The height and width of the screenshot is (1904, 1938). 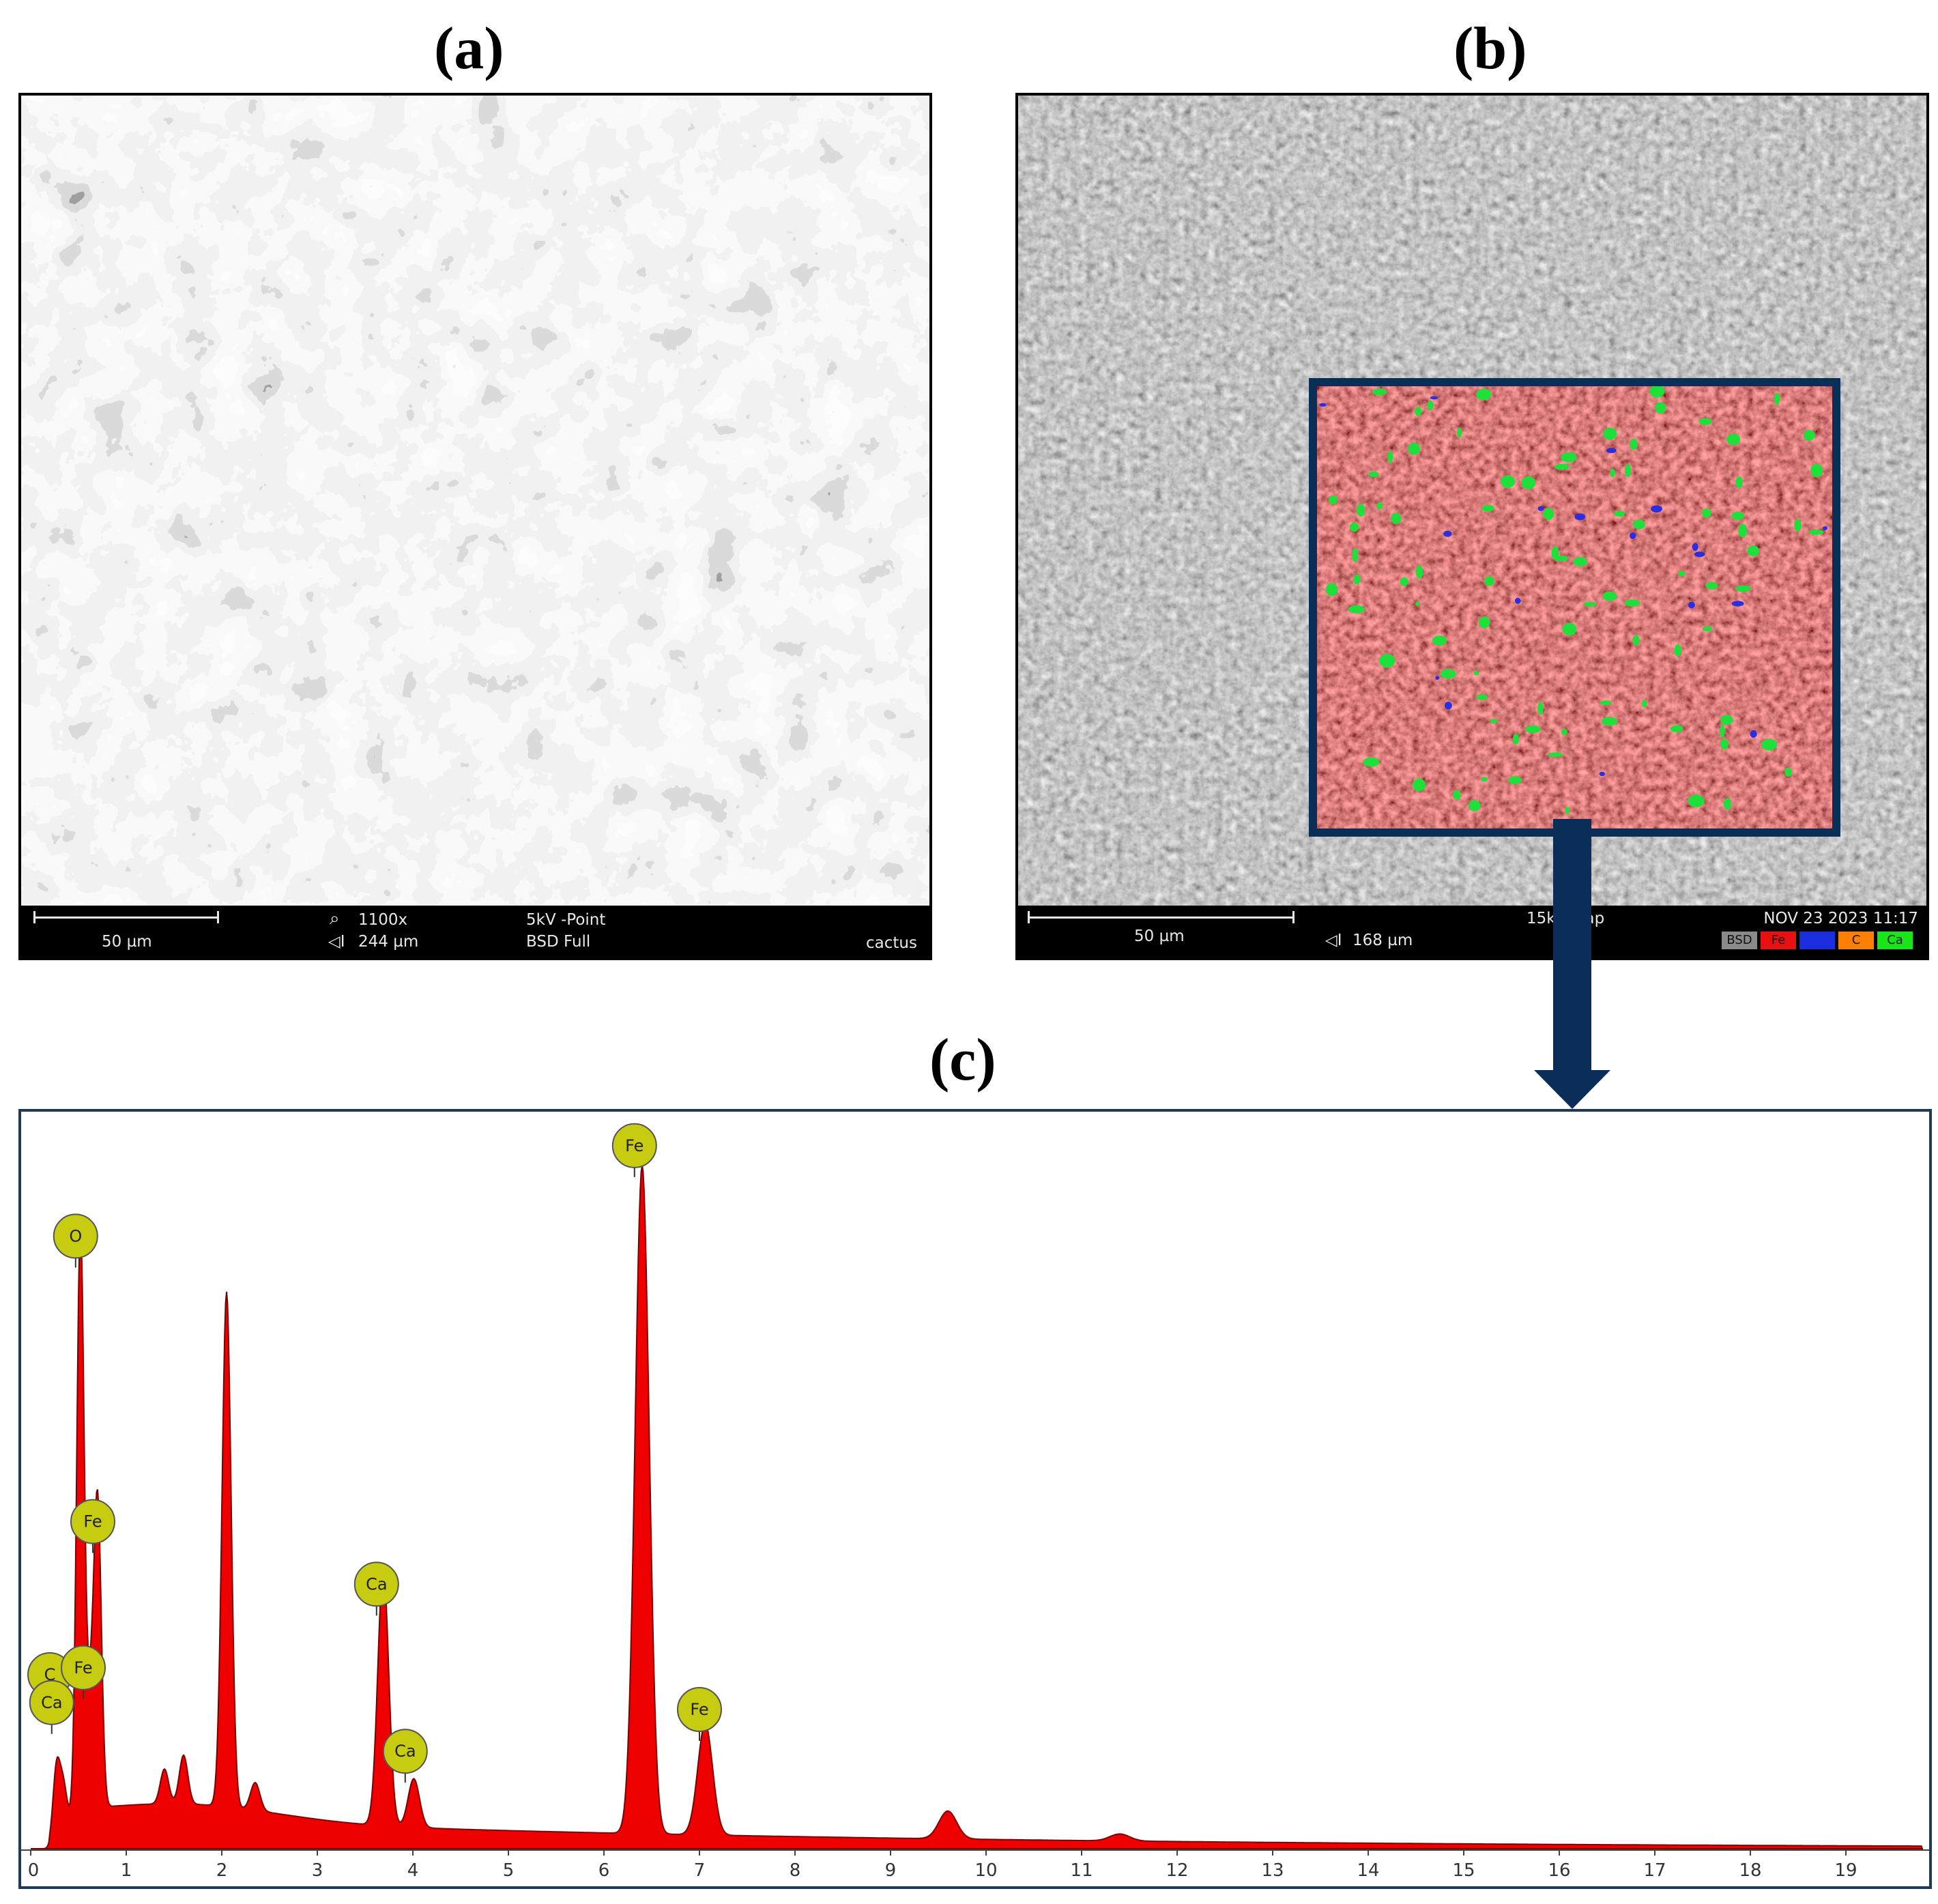 What do you see at coordinates (1817, 940) in the screenshot?
I see `channel-chip` at bounding box center [1817, 940].